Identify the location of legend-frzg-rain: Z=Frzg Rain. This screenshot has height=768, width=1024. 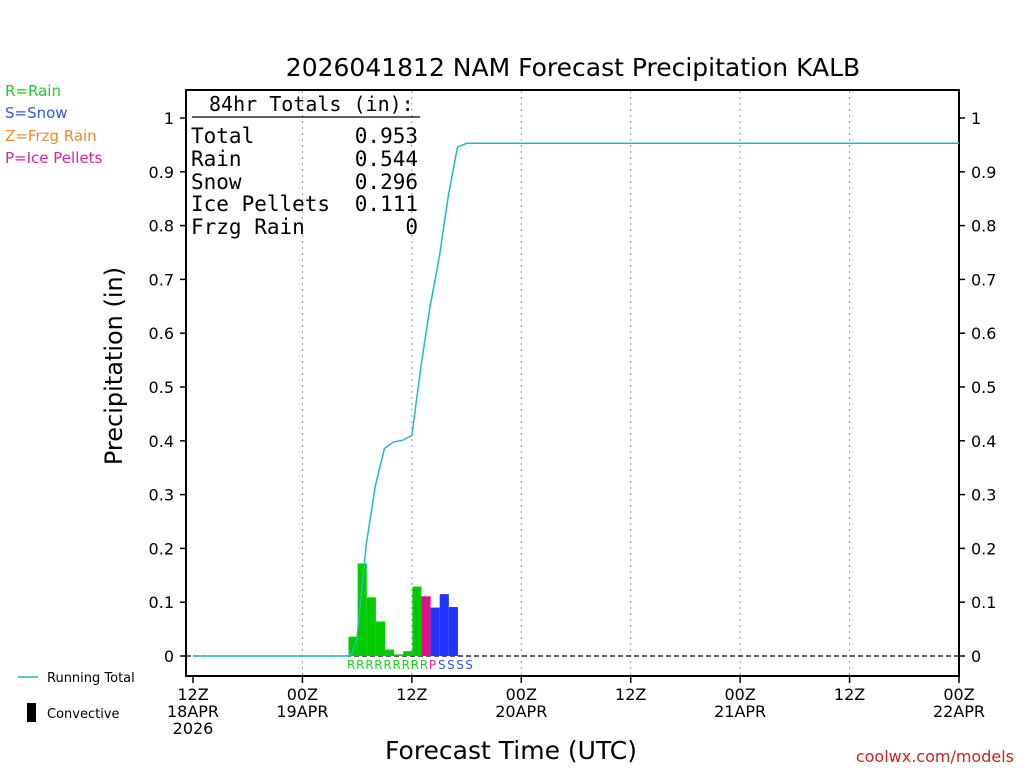
(51, 136).